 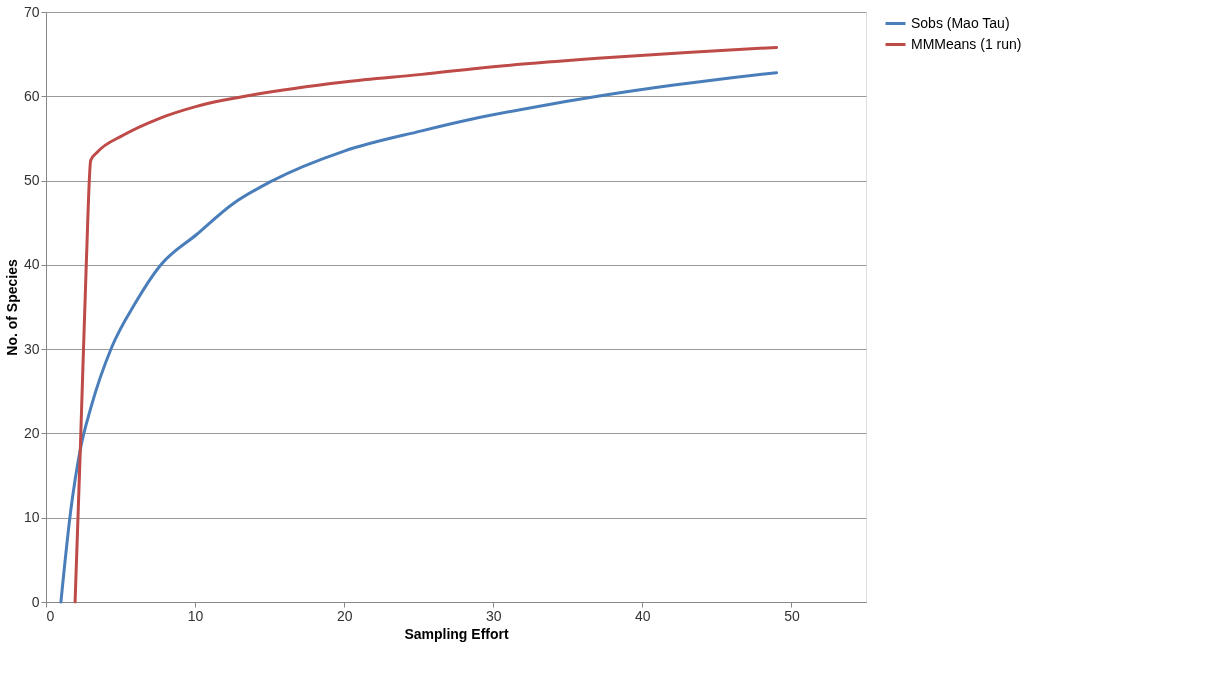 I want to click on y-tick-label: 20, so click(x=31, y=432).